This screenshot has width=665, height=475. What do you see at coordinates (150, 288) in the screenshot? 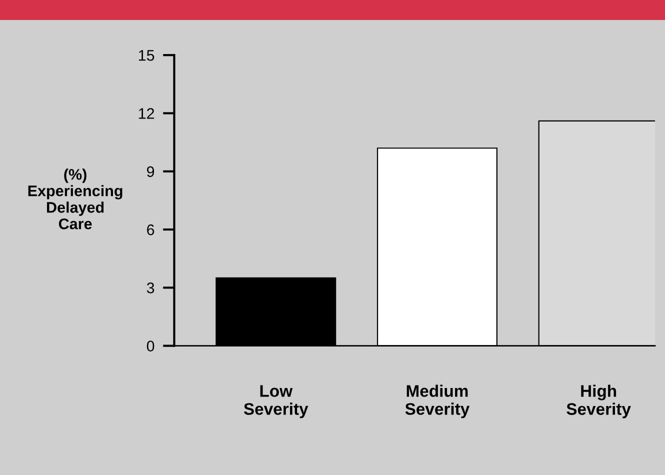
I see `y-tick-label: 3` at bounding box center [150, 288].